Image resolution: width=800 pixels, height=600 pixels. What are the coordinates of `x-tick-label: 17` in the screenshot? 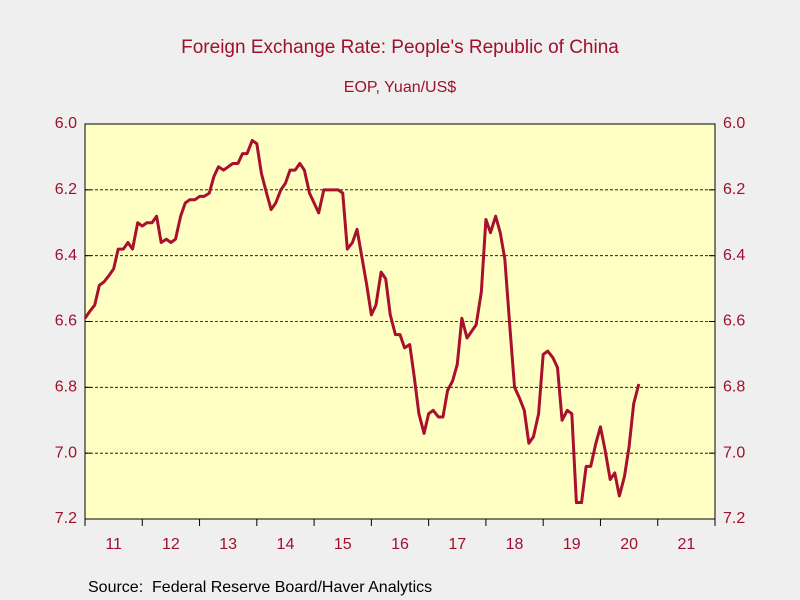 It's located at (457, 544).